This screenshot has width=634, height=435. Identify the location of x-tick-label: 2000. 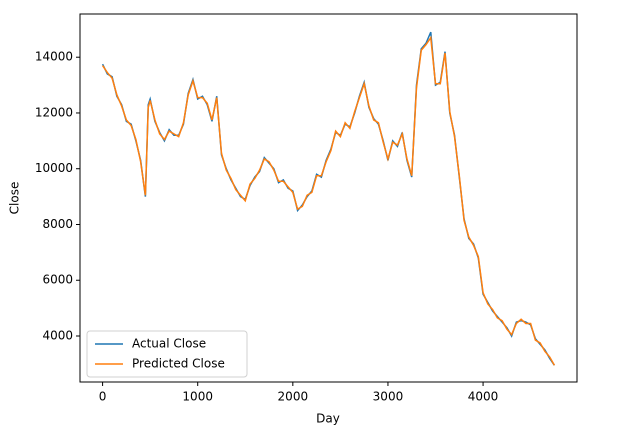
(293, 397).